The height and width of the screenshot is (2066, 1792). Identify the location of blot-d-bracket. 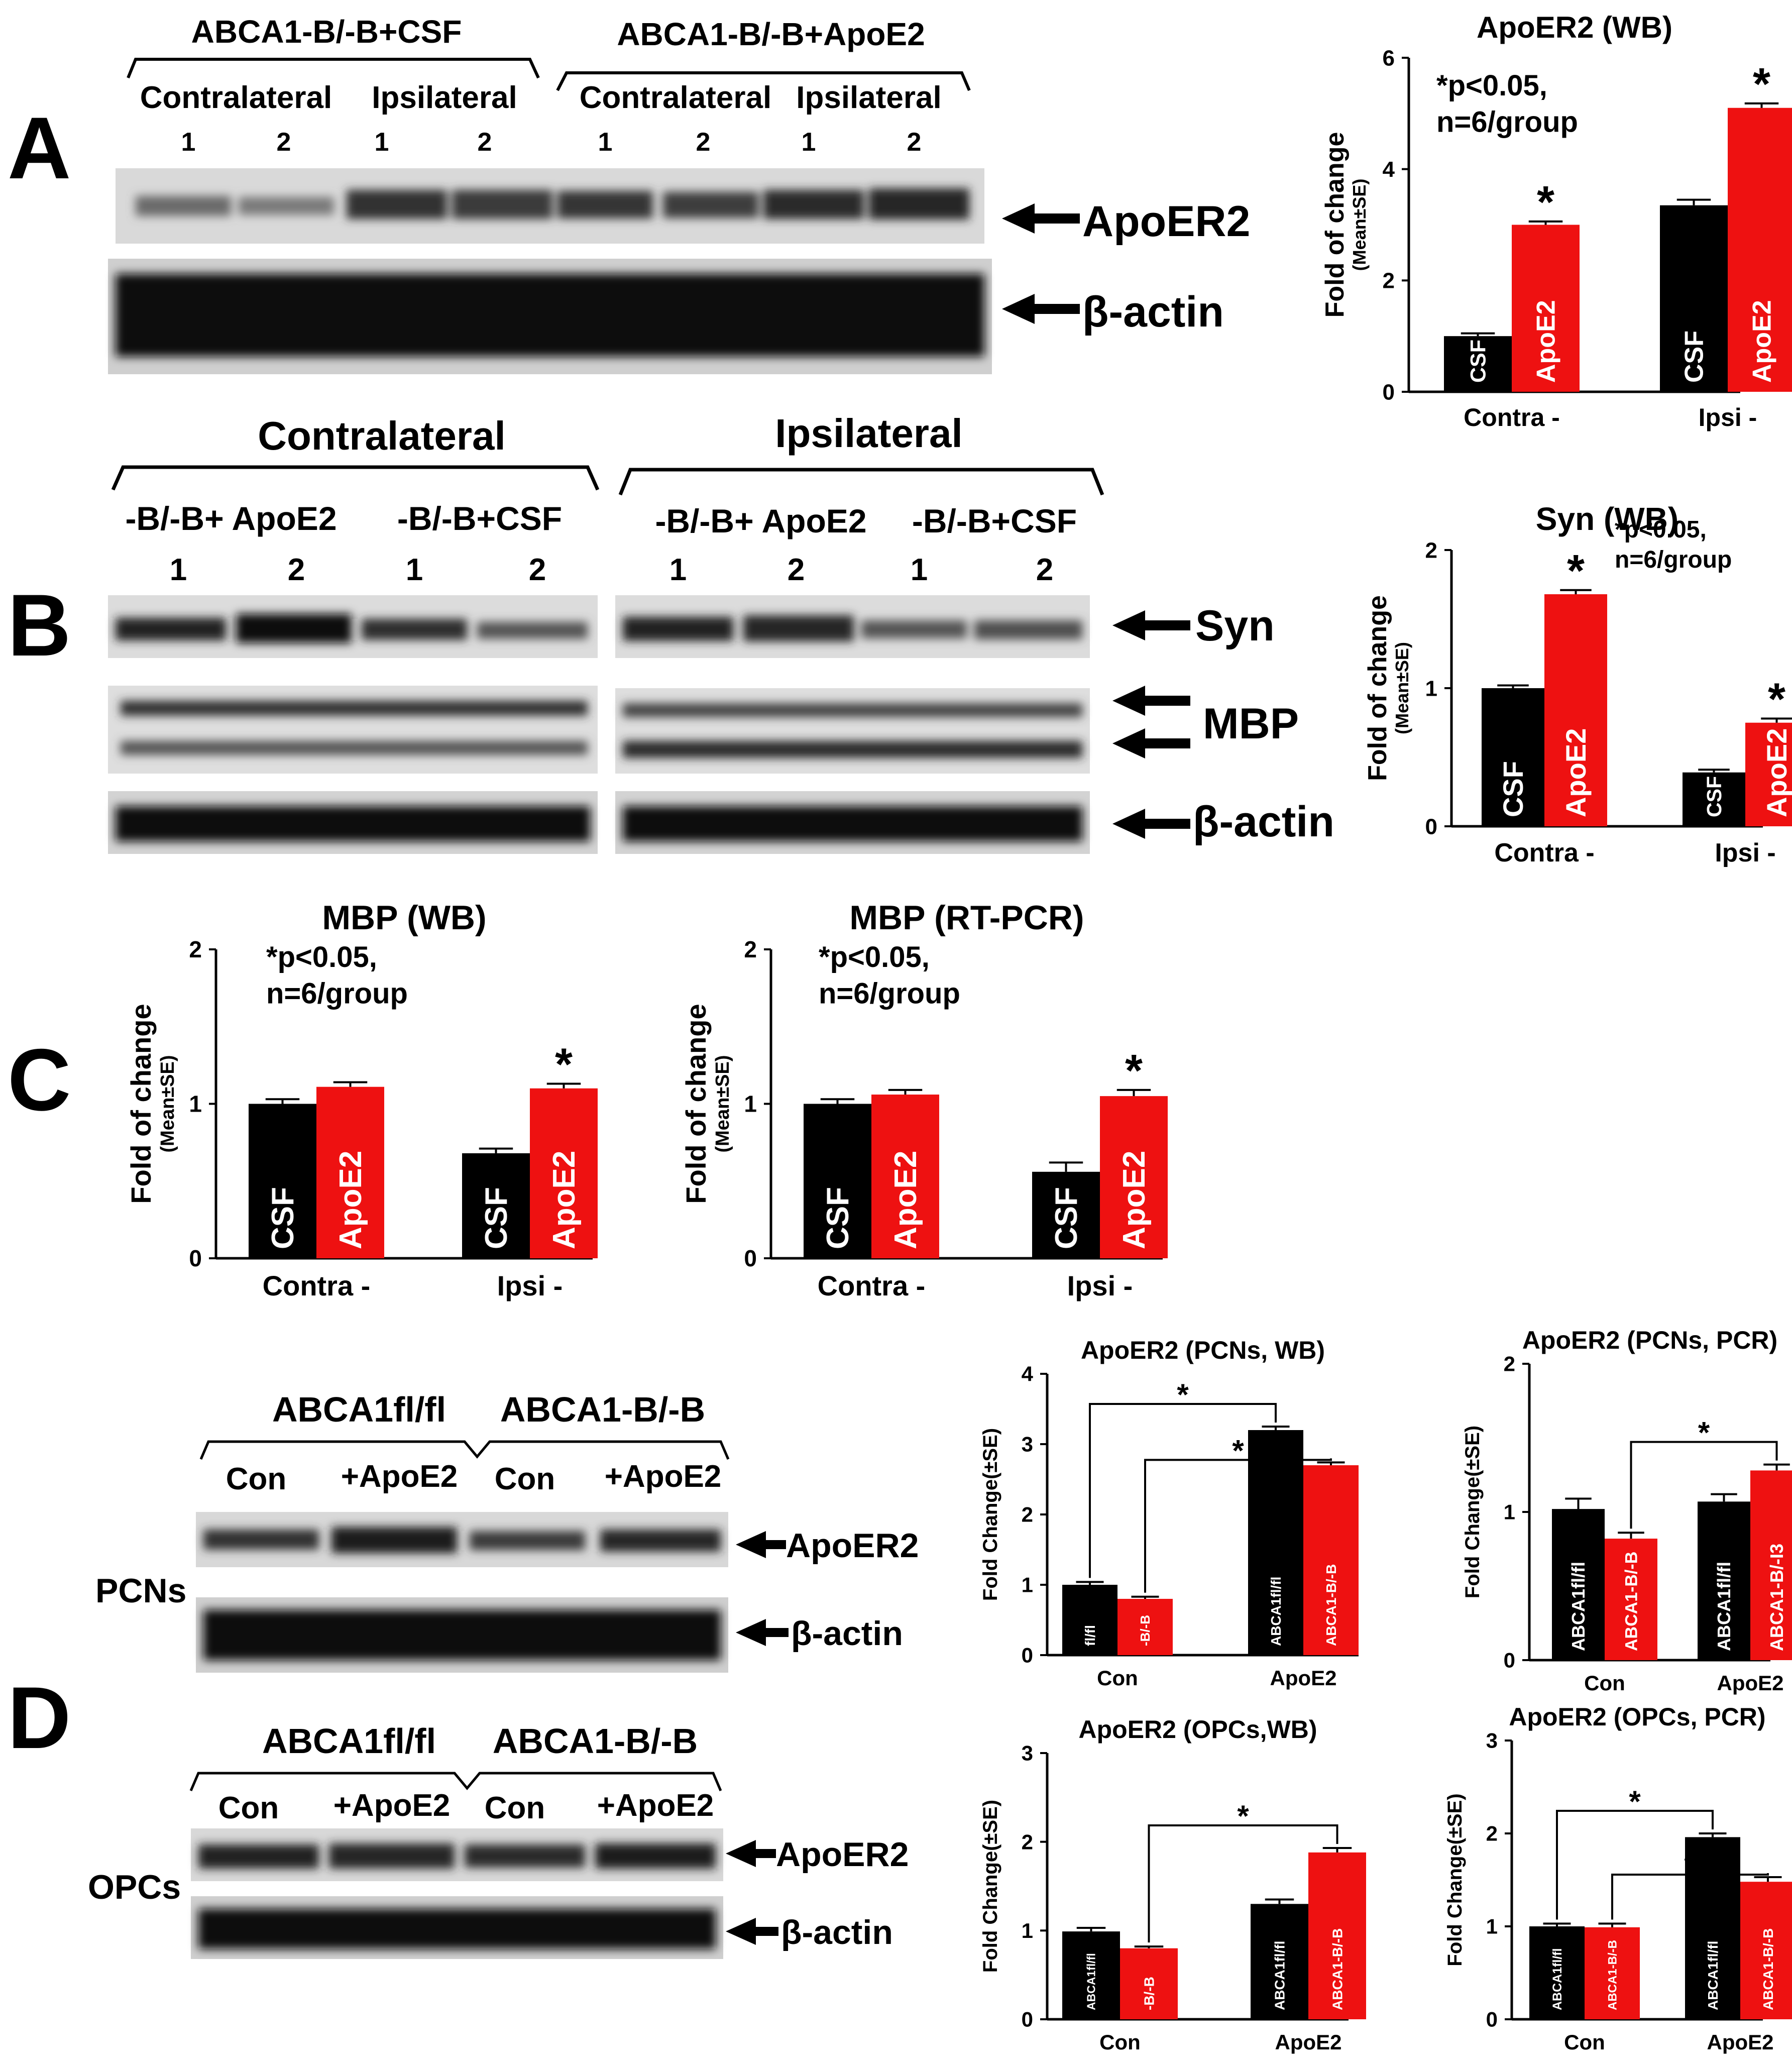
(456, 1781).